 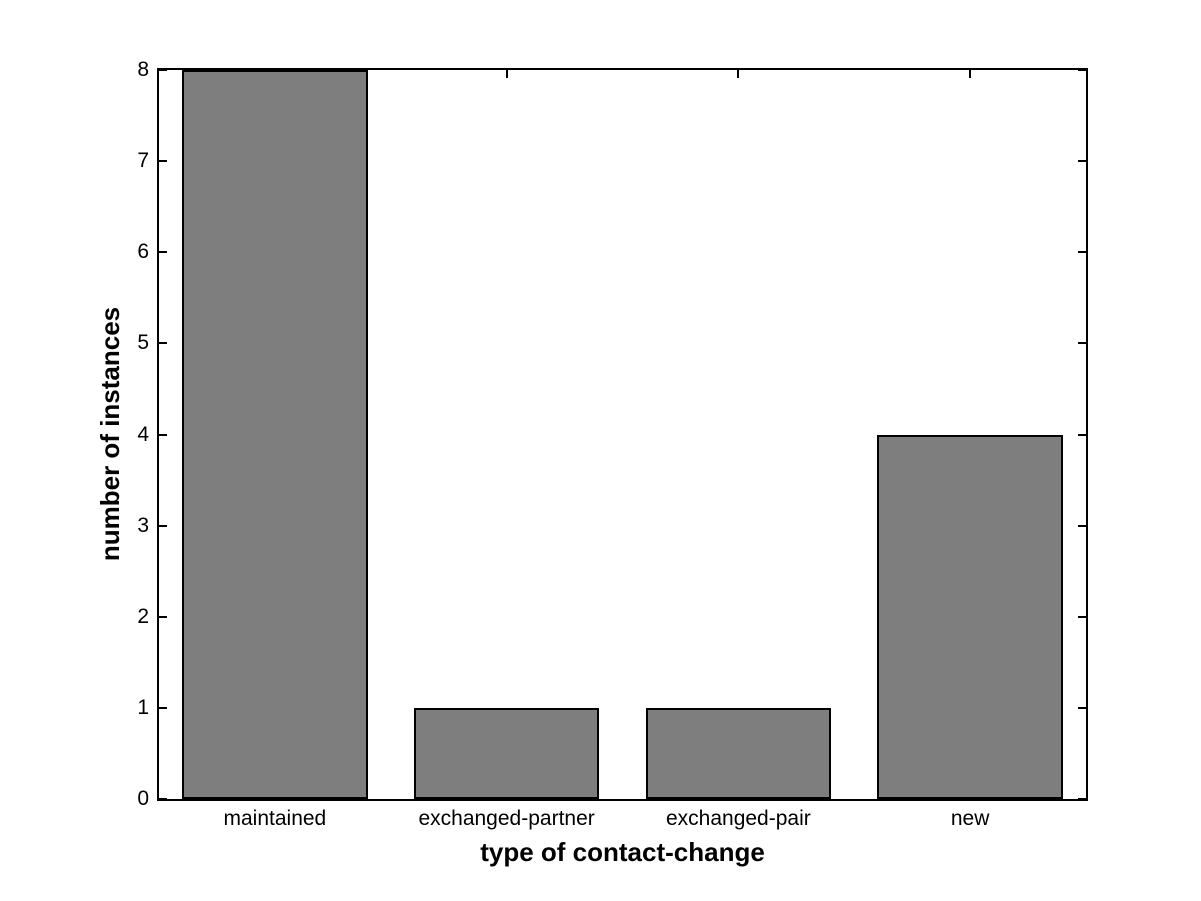 What do you see at coordinates (622, 852) in the screenshot?
I see `x-axis-label: type of contact-change` at bounding box center [622, 852].